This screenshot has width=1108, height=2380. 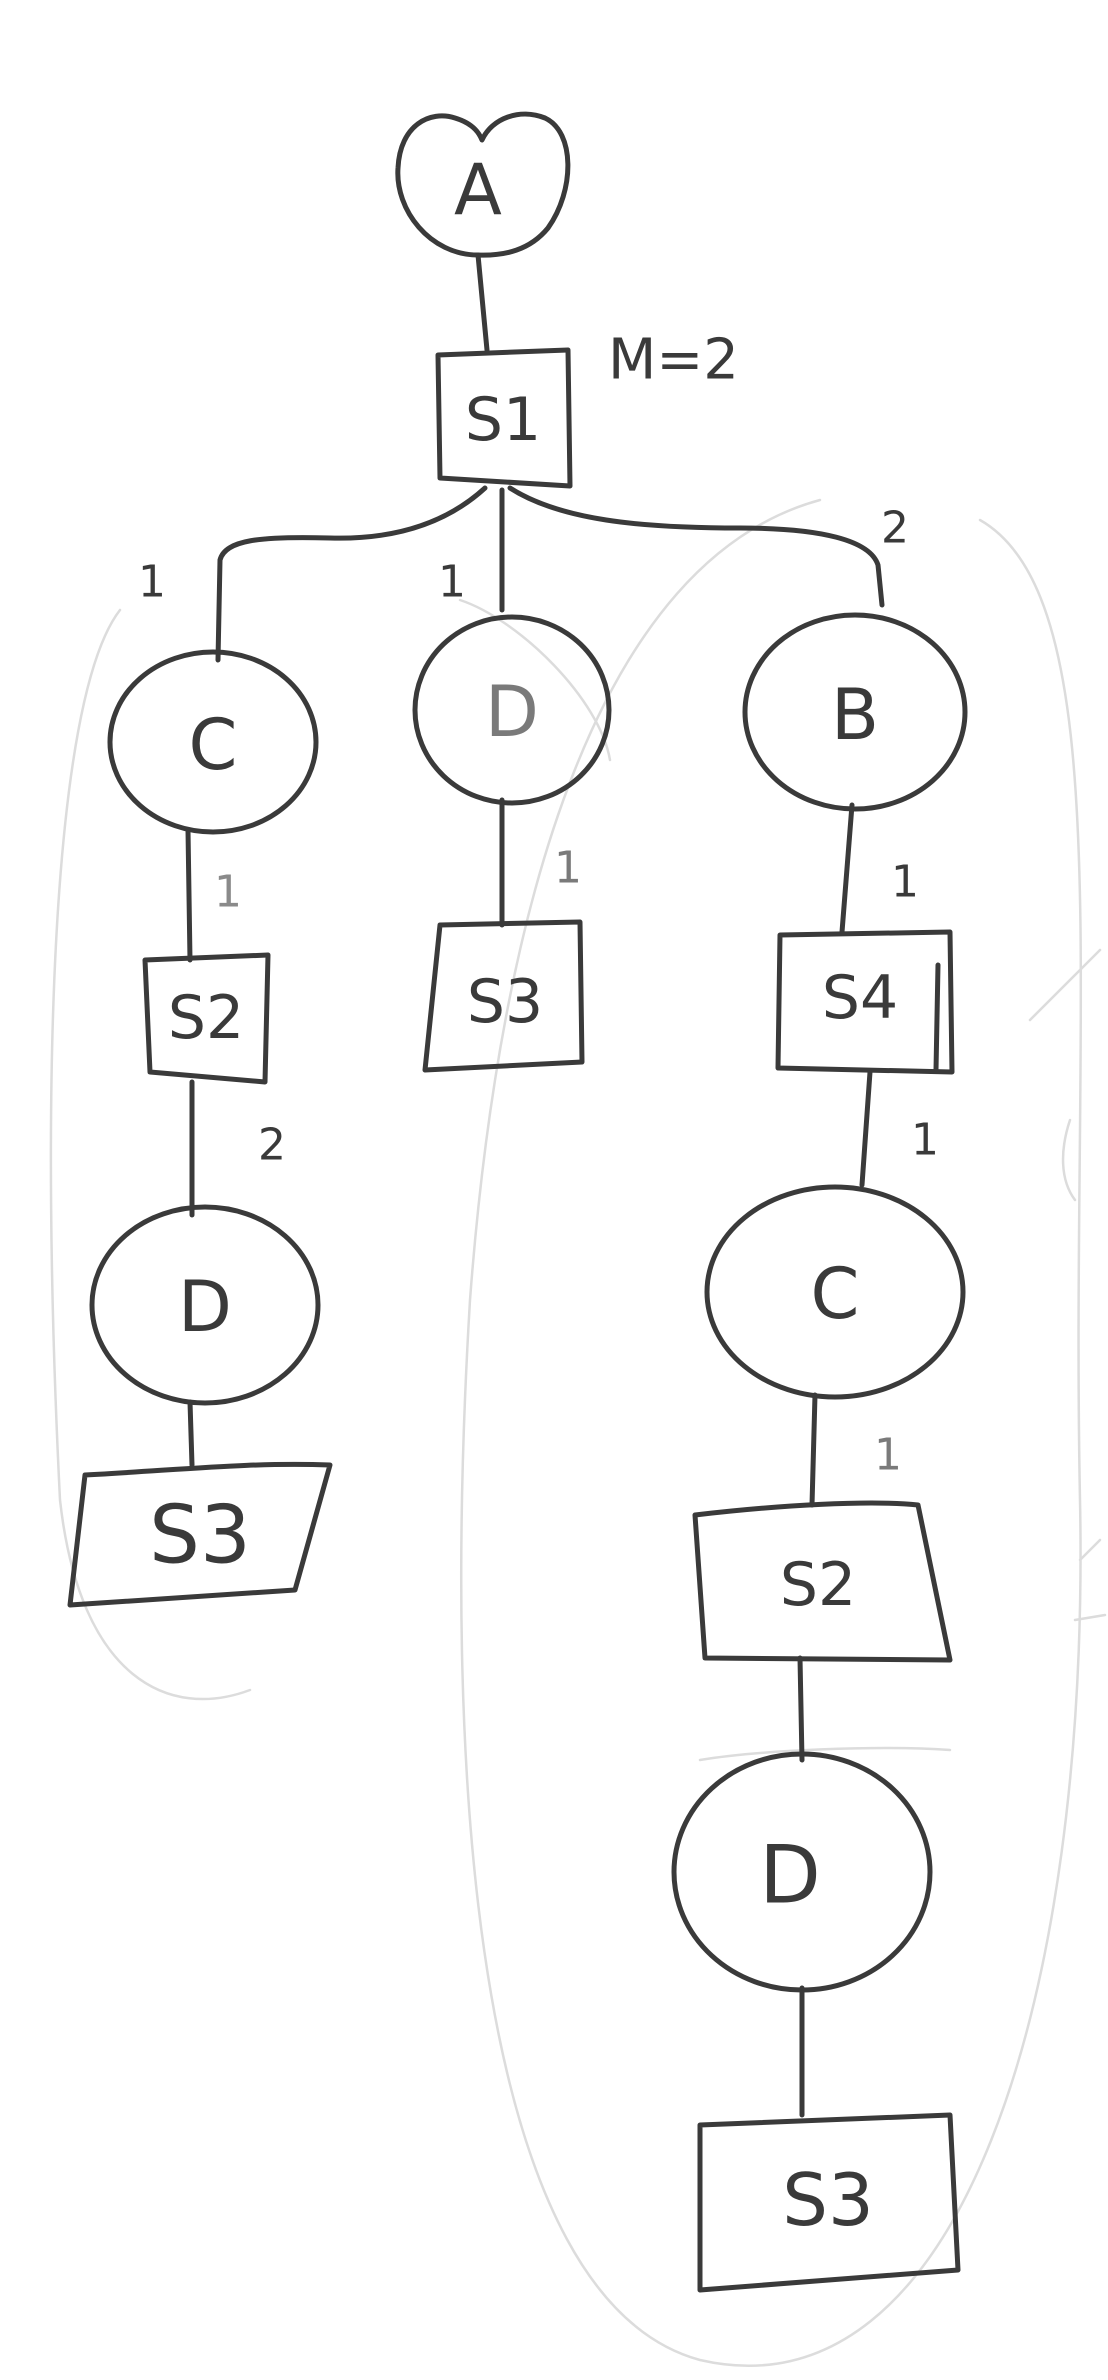 What do you see at coordinates (696, 546) in the screenshot?
I see `edge-s1-b` at bounding box center [696, 546].